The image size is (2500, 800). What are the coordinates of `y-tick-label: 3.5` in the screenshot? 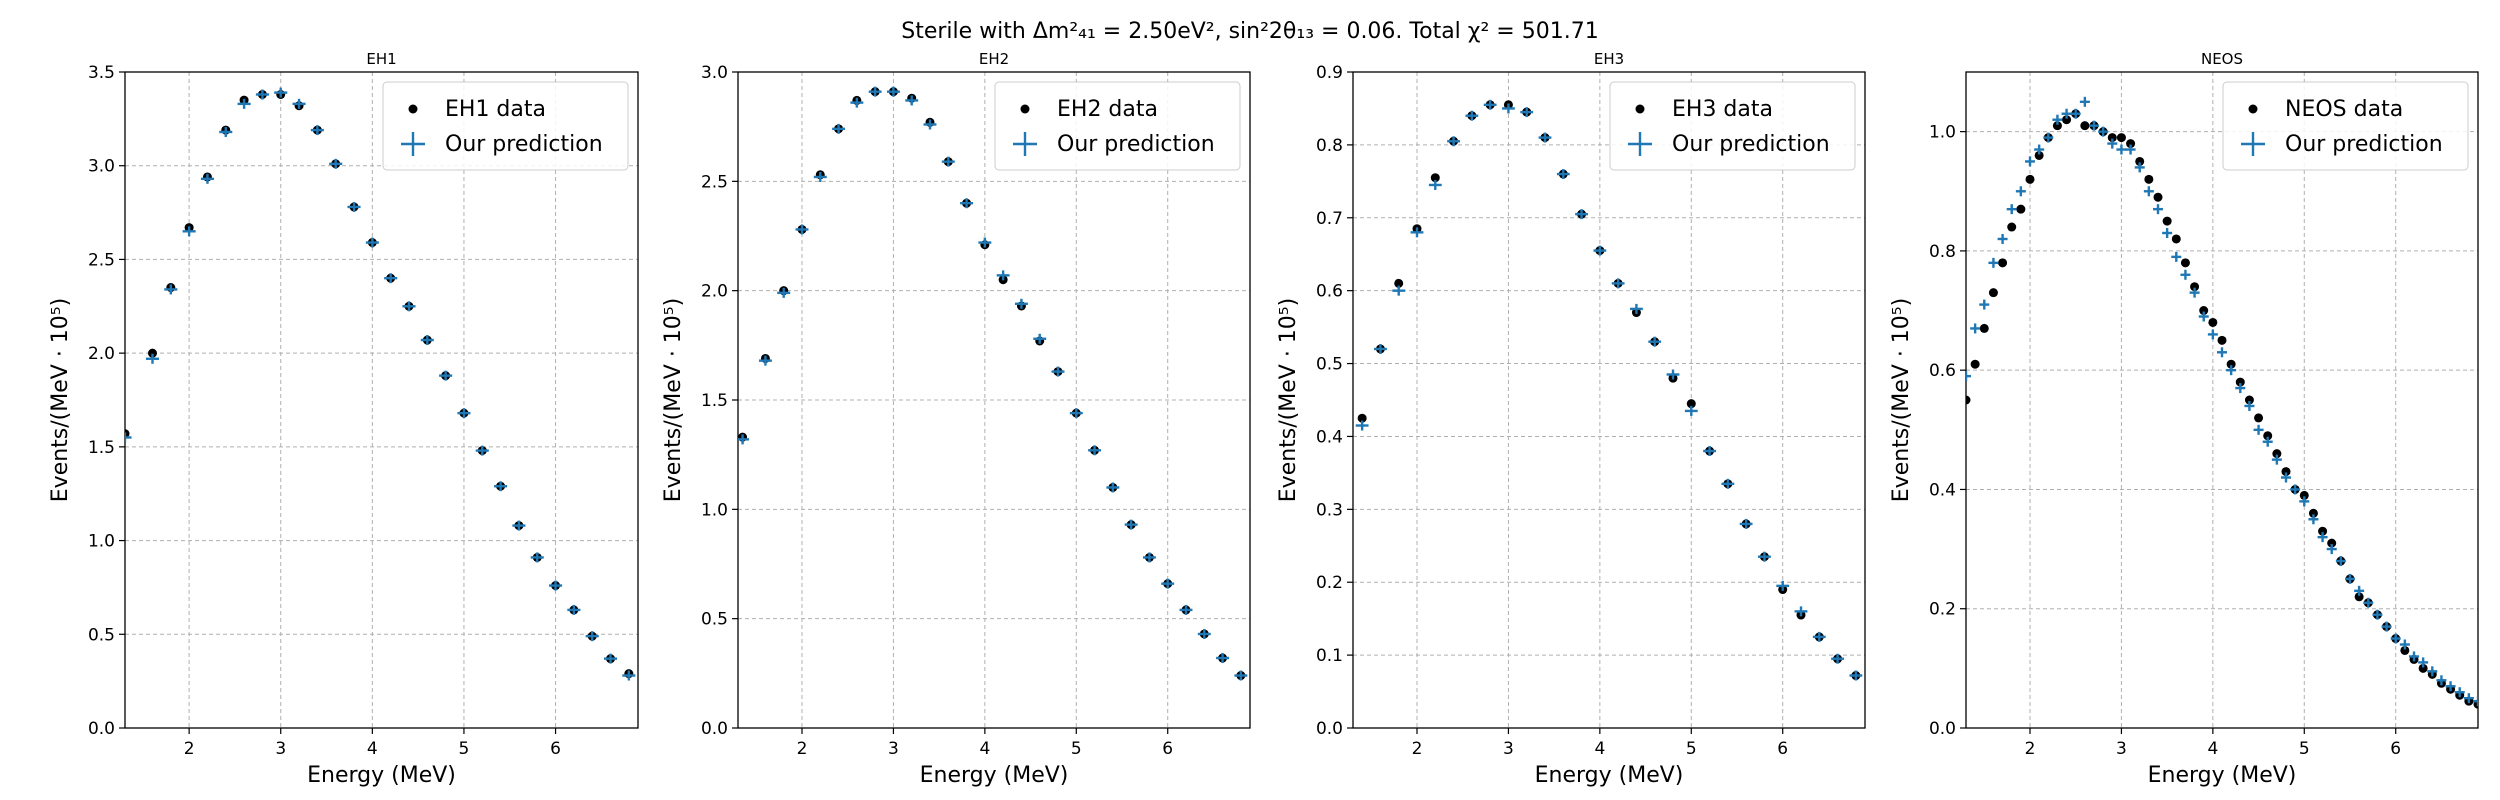 It's located at (101, 73).